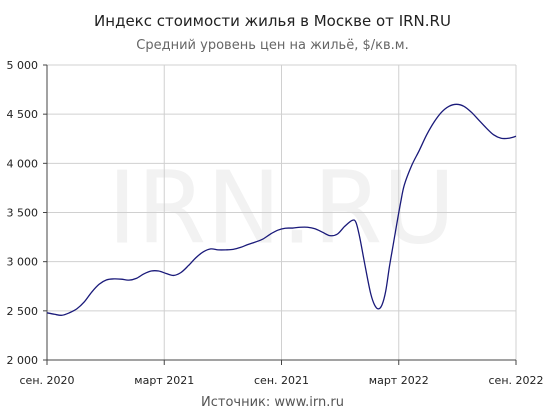 This screenshot has height=420, width=545. I want to click on y-tick-label: 3 000, so click(23, 262).